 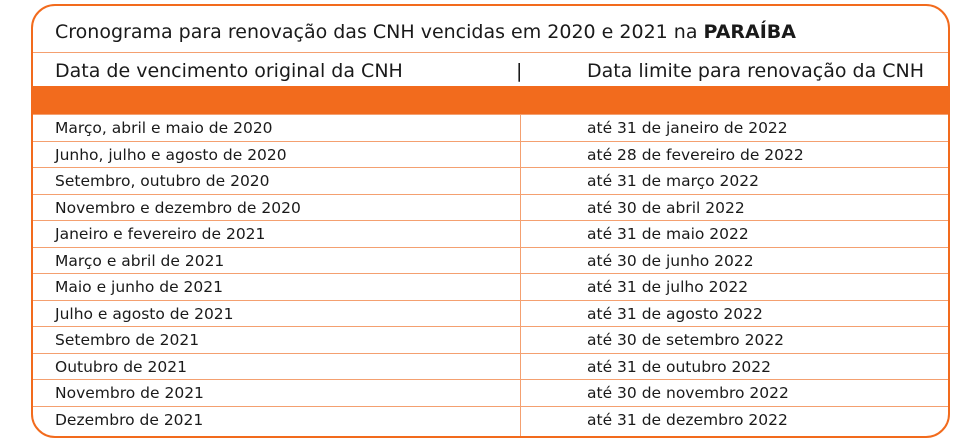 What do you see at coordinates (695, 154) in the screenshot?
I see `cell-renewal-limit: até 28 de fevereiro de 2022` at bounding box center [695, 154].